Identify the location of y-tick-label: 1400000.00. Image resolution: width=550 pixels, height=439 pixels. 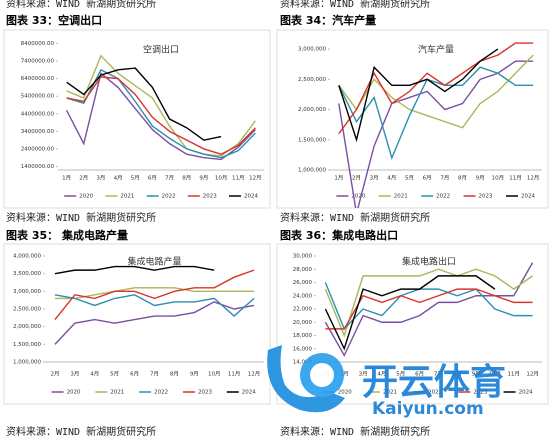
(38, 167).